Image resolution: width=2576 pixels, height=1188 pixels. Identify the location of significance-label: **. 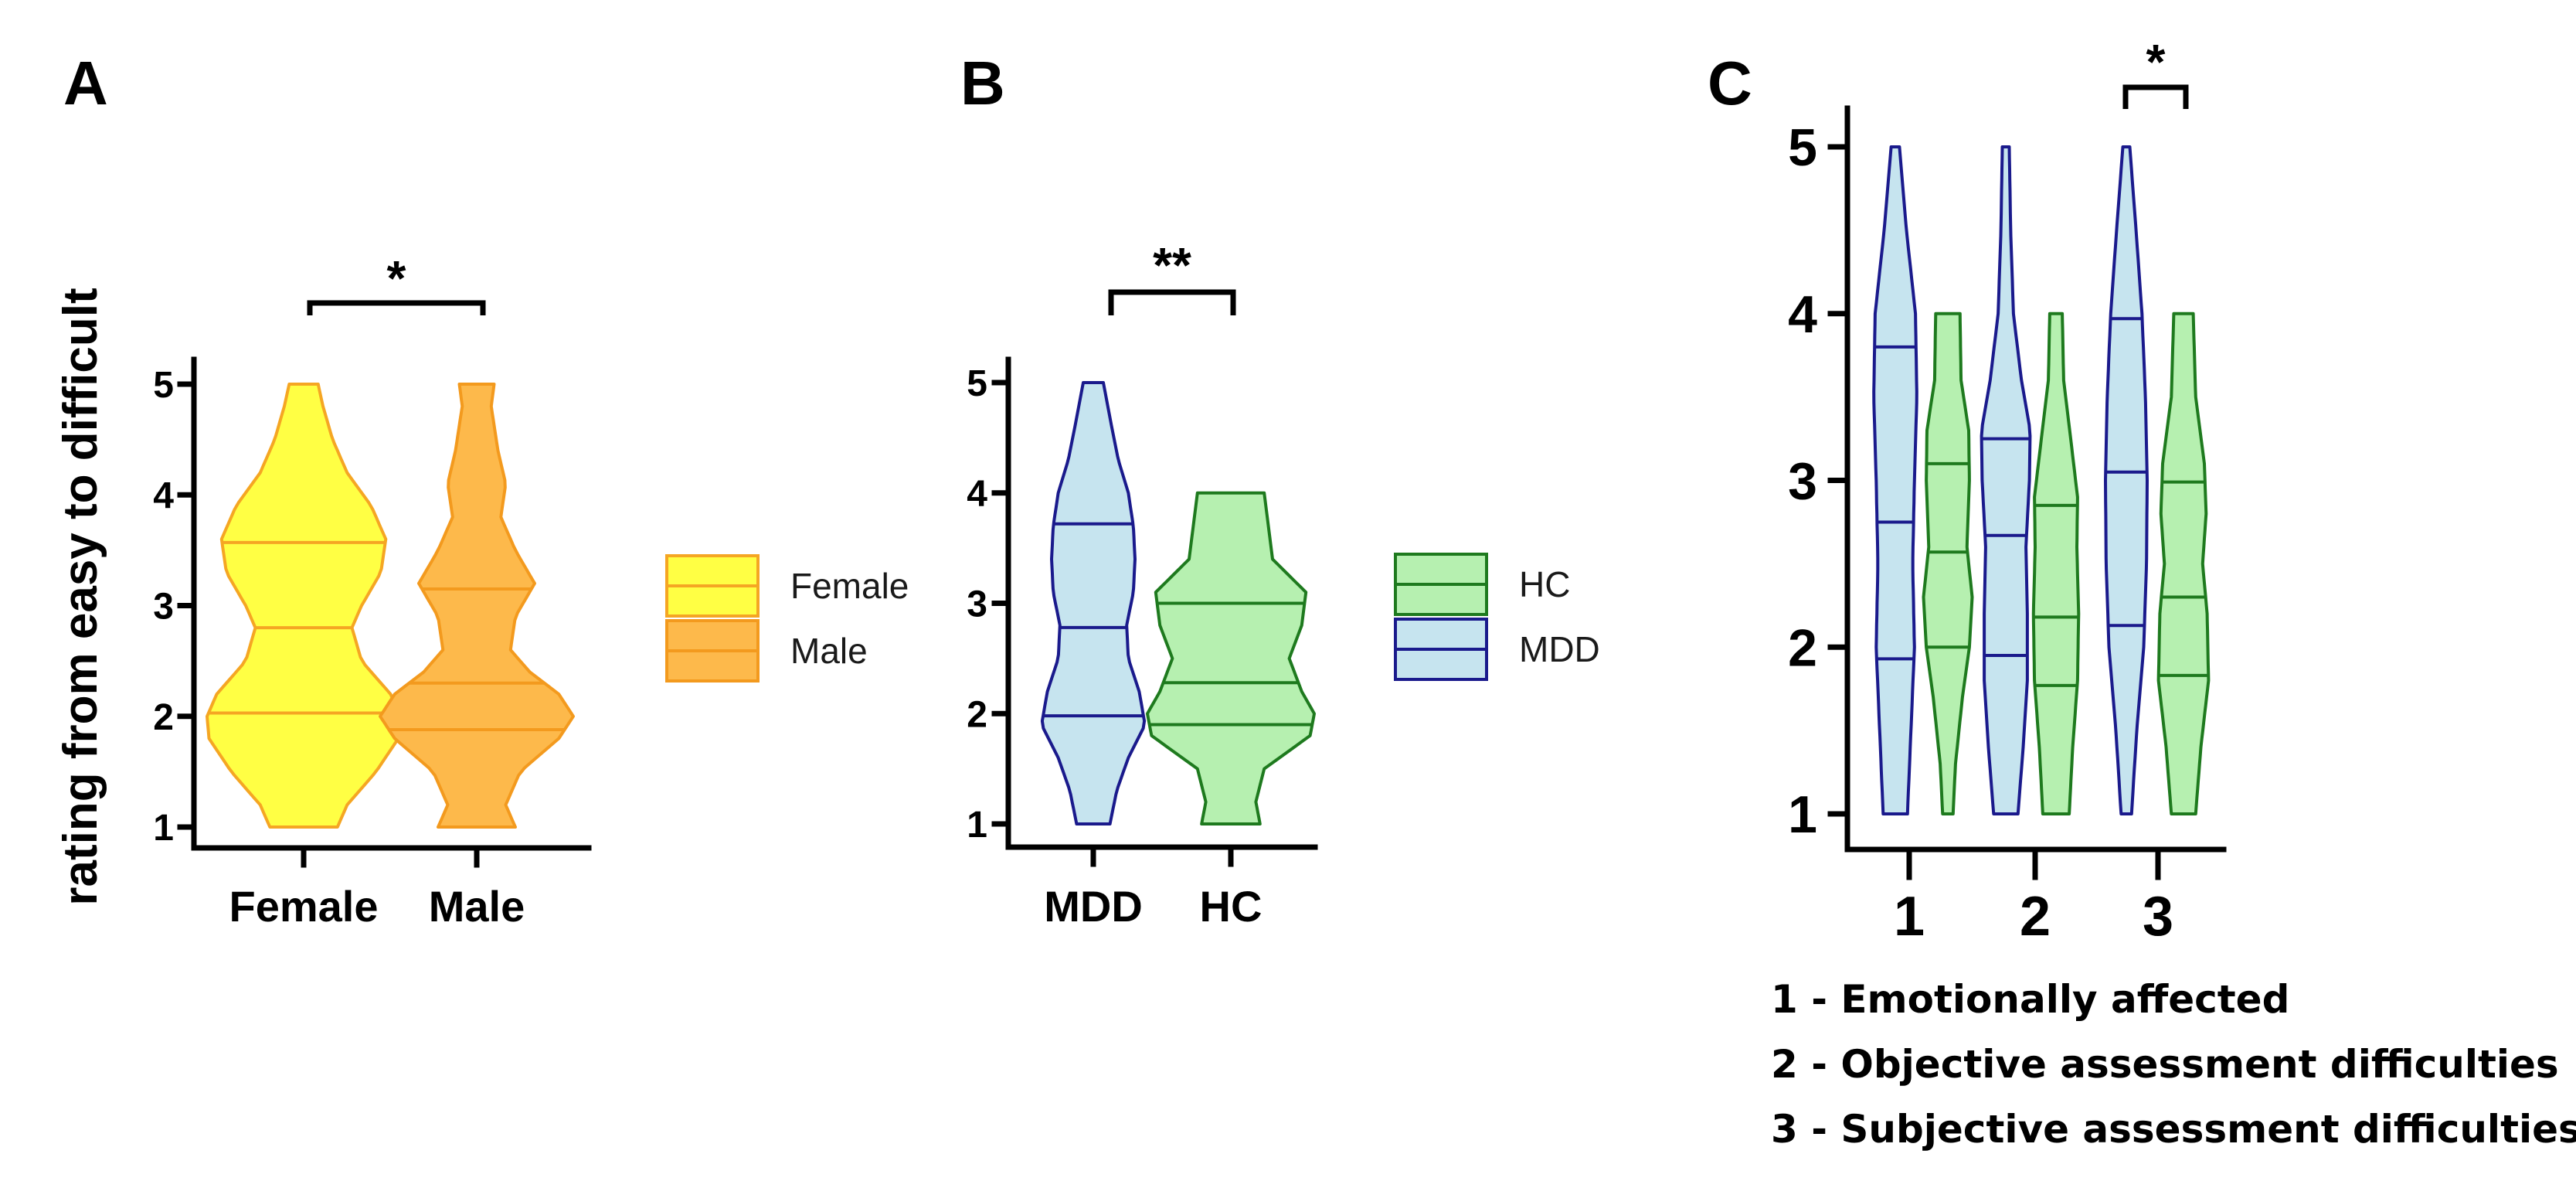
(1172, 265).